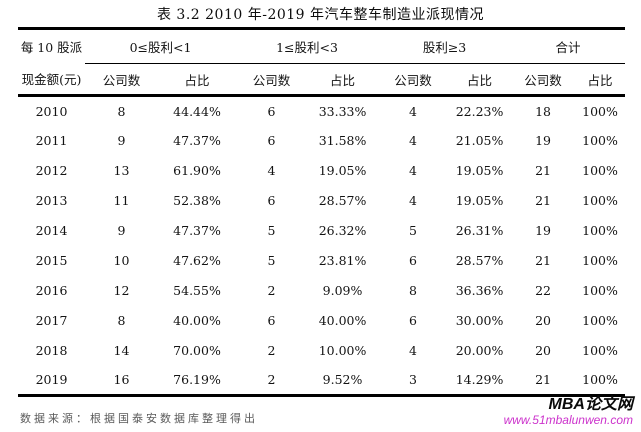  I want to click on data-cell: 23.81%, so click(342, 260).